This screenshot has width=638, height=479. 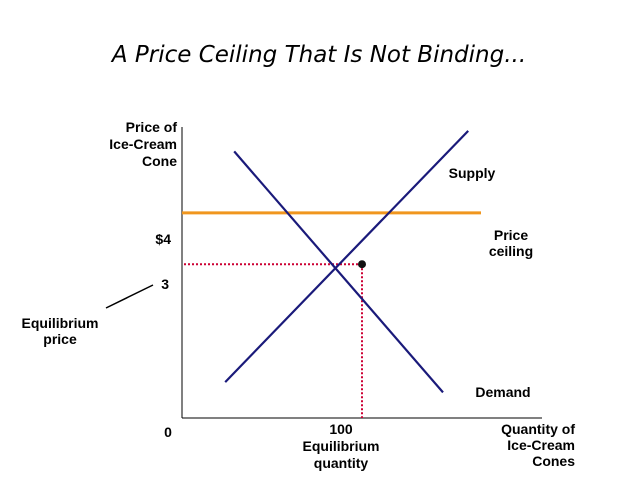 What do you see at coordinates (163, 239) in the screenshot?
I see `y-tick-4: $4` at bounding box center [163, 239].